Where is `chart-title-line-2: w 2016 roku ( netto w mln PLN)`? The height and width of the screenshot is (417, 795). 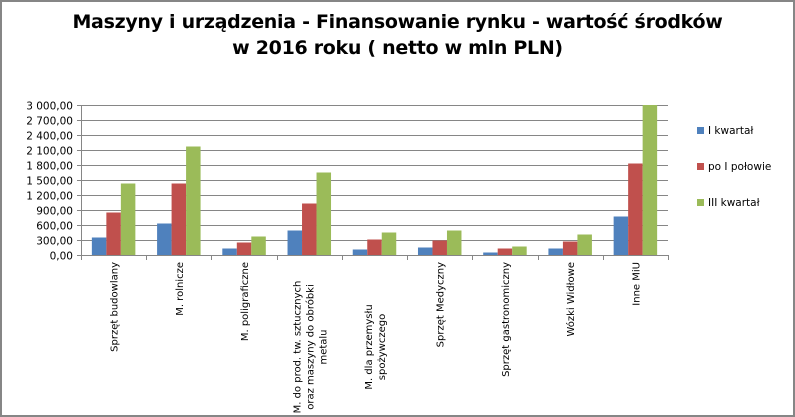
chart-title-line-2: w 2016 roku ( netto w mln PLN) is located at coordinates (397, 48).